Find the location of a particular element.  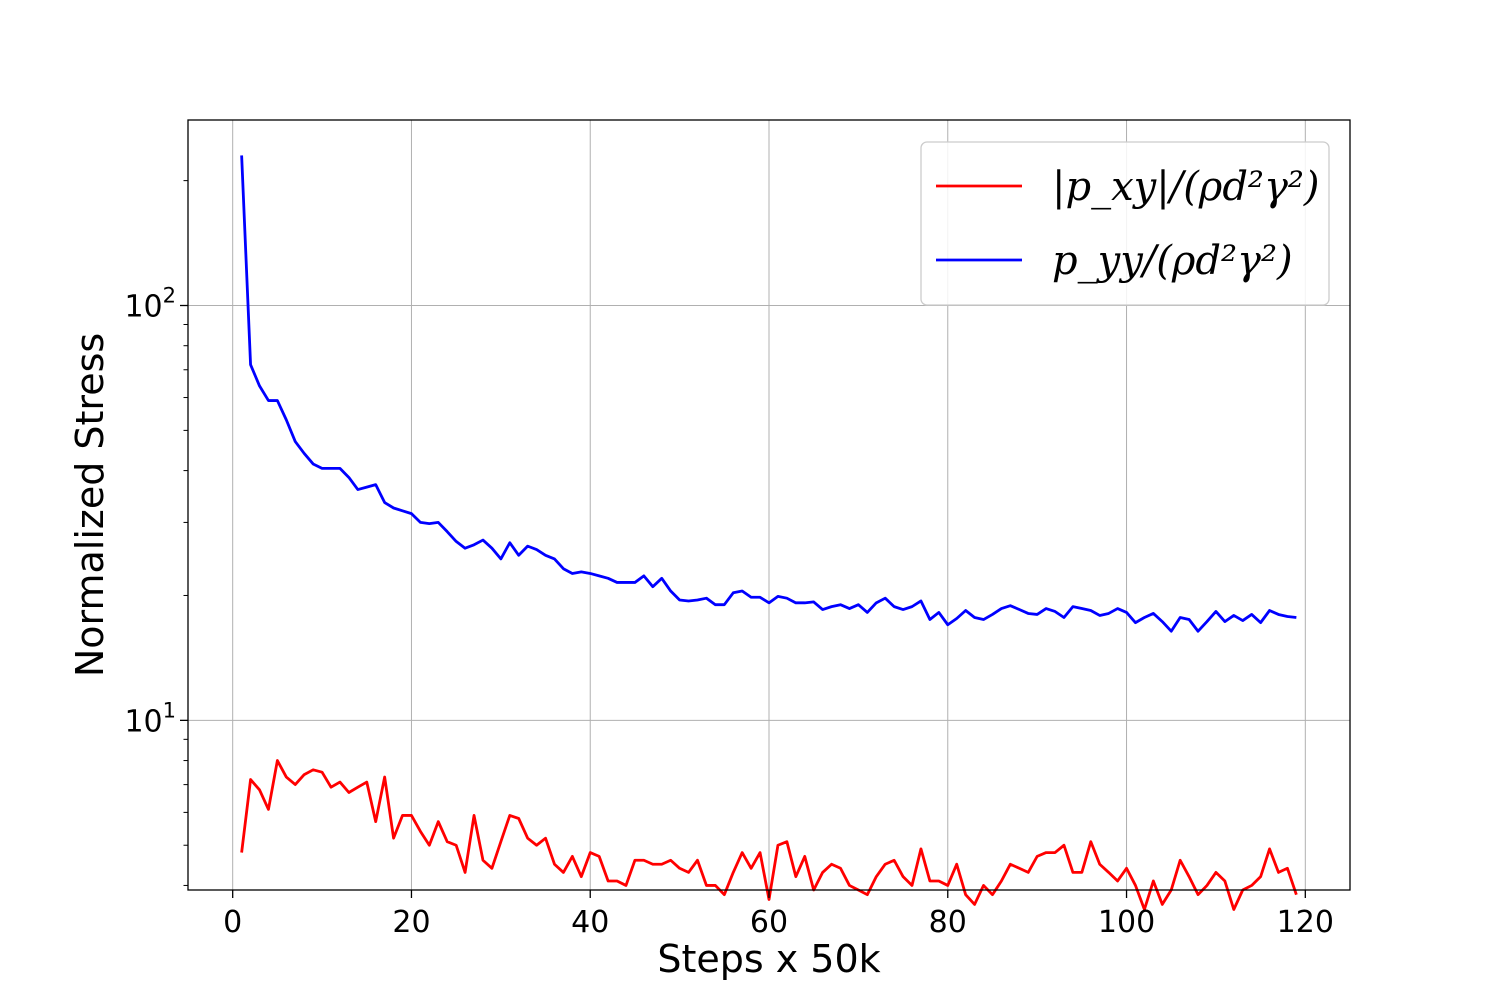

x-tick-label: 60 is located at coordinates (769, 922).